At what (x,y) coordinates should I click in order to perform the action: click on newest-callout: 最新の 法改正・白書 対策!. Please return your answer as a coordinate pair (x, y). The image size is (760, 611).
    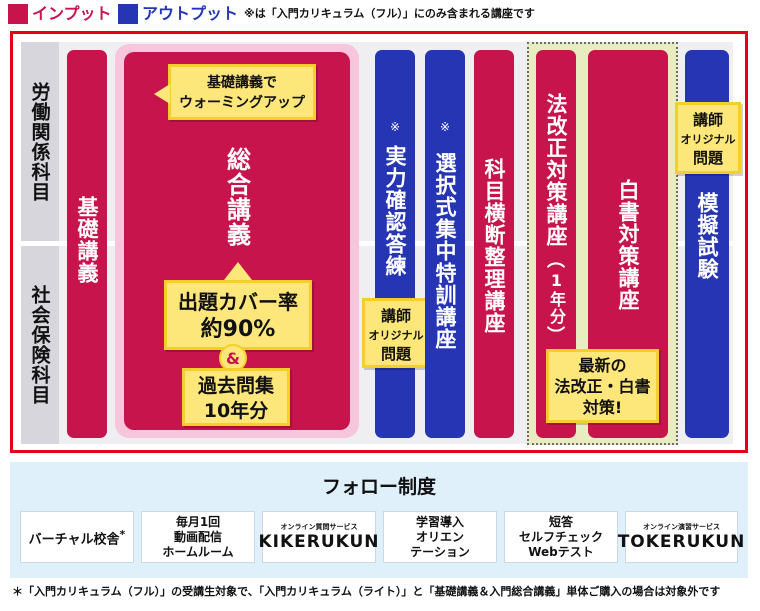
    Looking at the image, I should click on (602, 386).